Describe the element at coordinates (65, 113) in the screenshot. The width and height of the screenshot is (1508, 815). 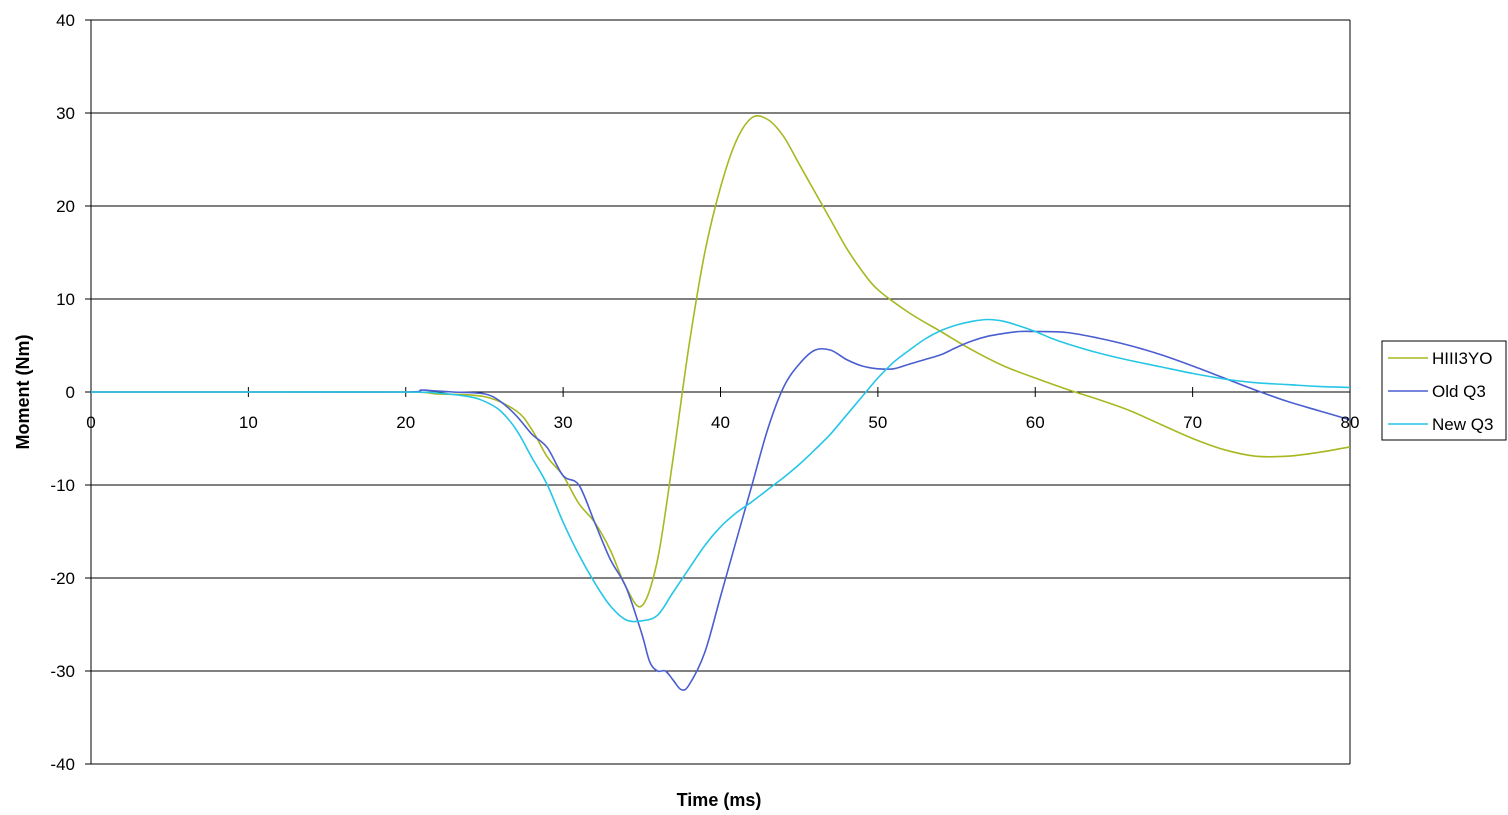
I see `y-tick-label: 30` at that location.